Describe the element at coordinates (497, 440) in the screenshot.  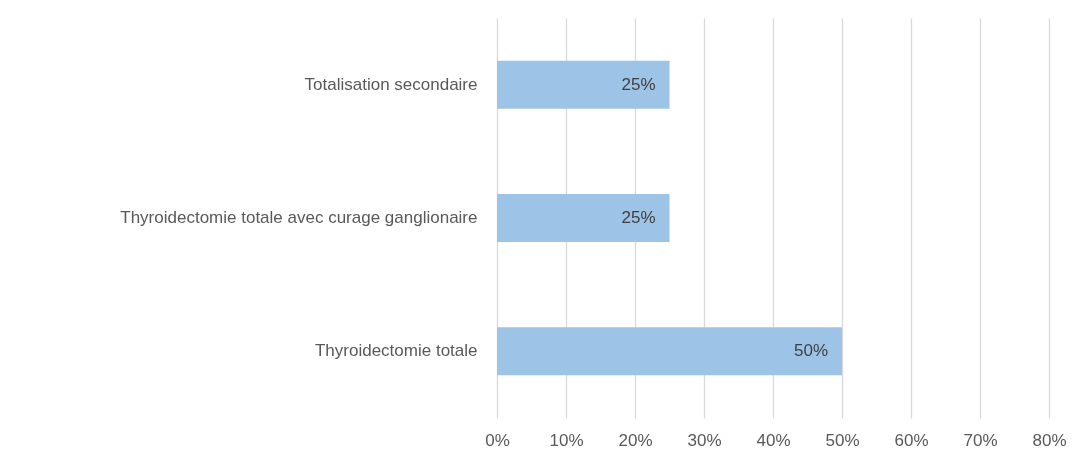
I see `x-tick-label: 0%` at that location.